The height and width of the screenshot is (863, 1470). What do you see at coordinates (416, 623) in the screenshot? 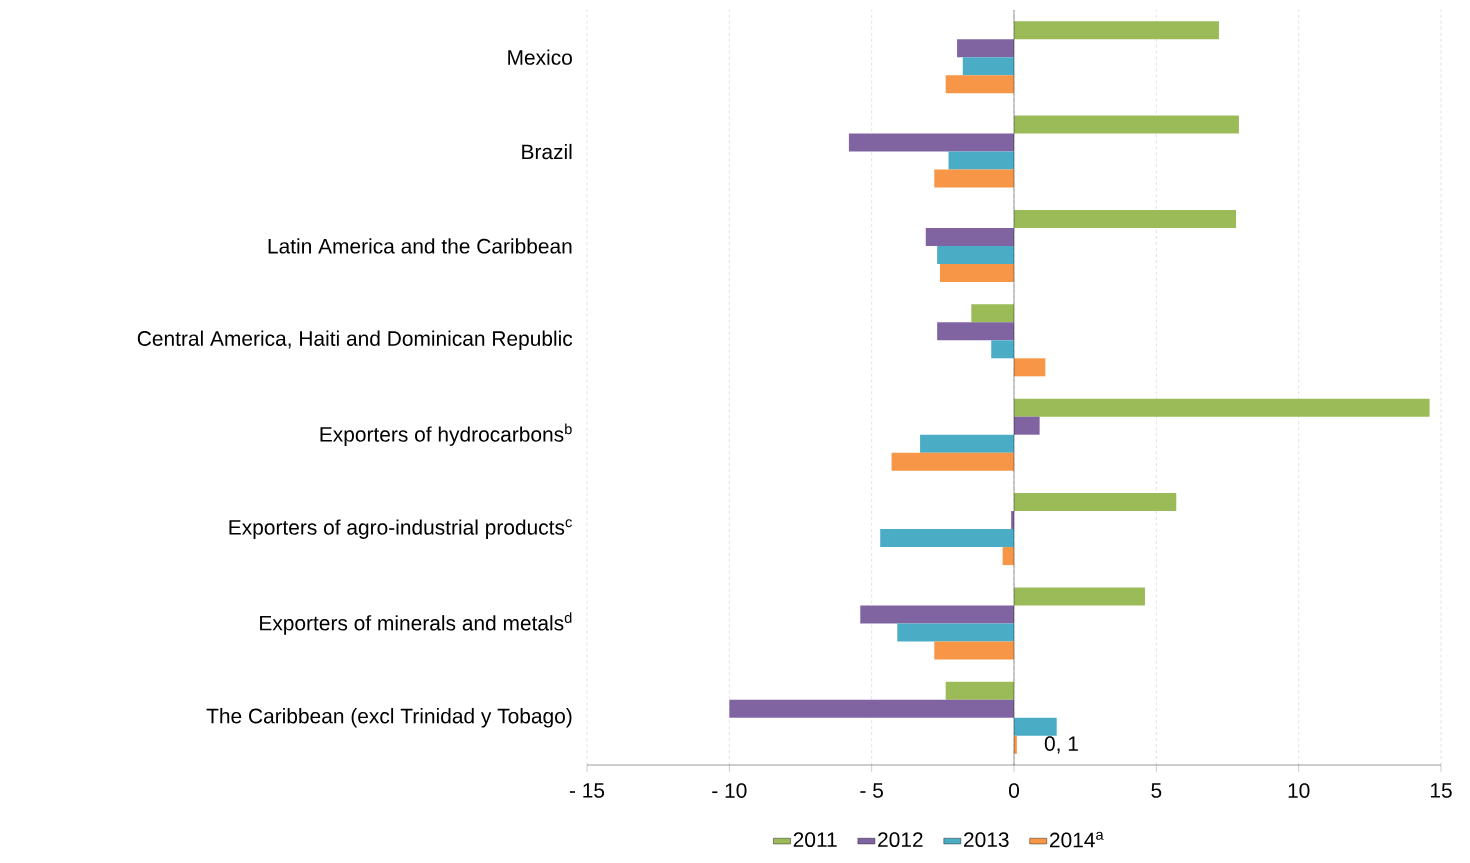
I see `y-tick-label: Exporters of minerals and metals$^{d}$` at bounding box center [416, 623].